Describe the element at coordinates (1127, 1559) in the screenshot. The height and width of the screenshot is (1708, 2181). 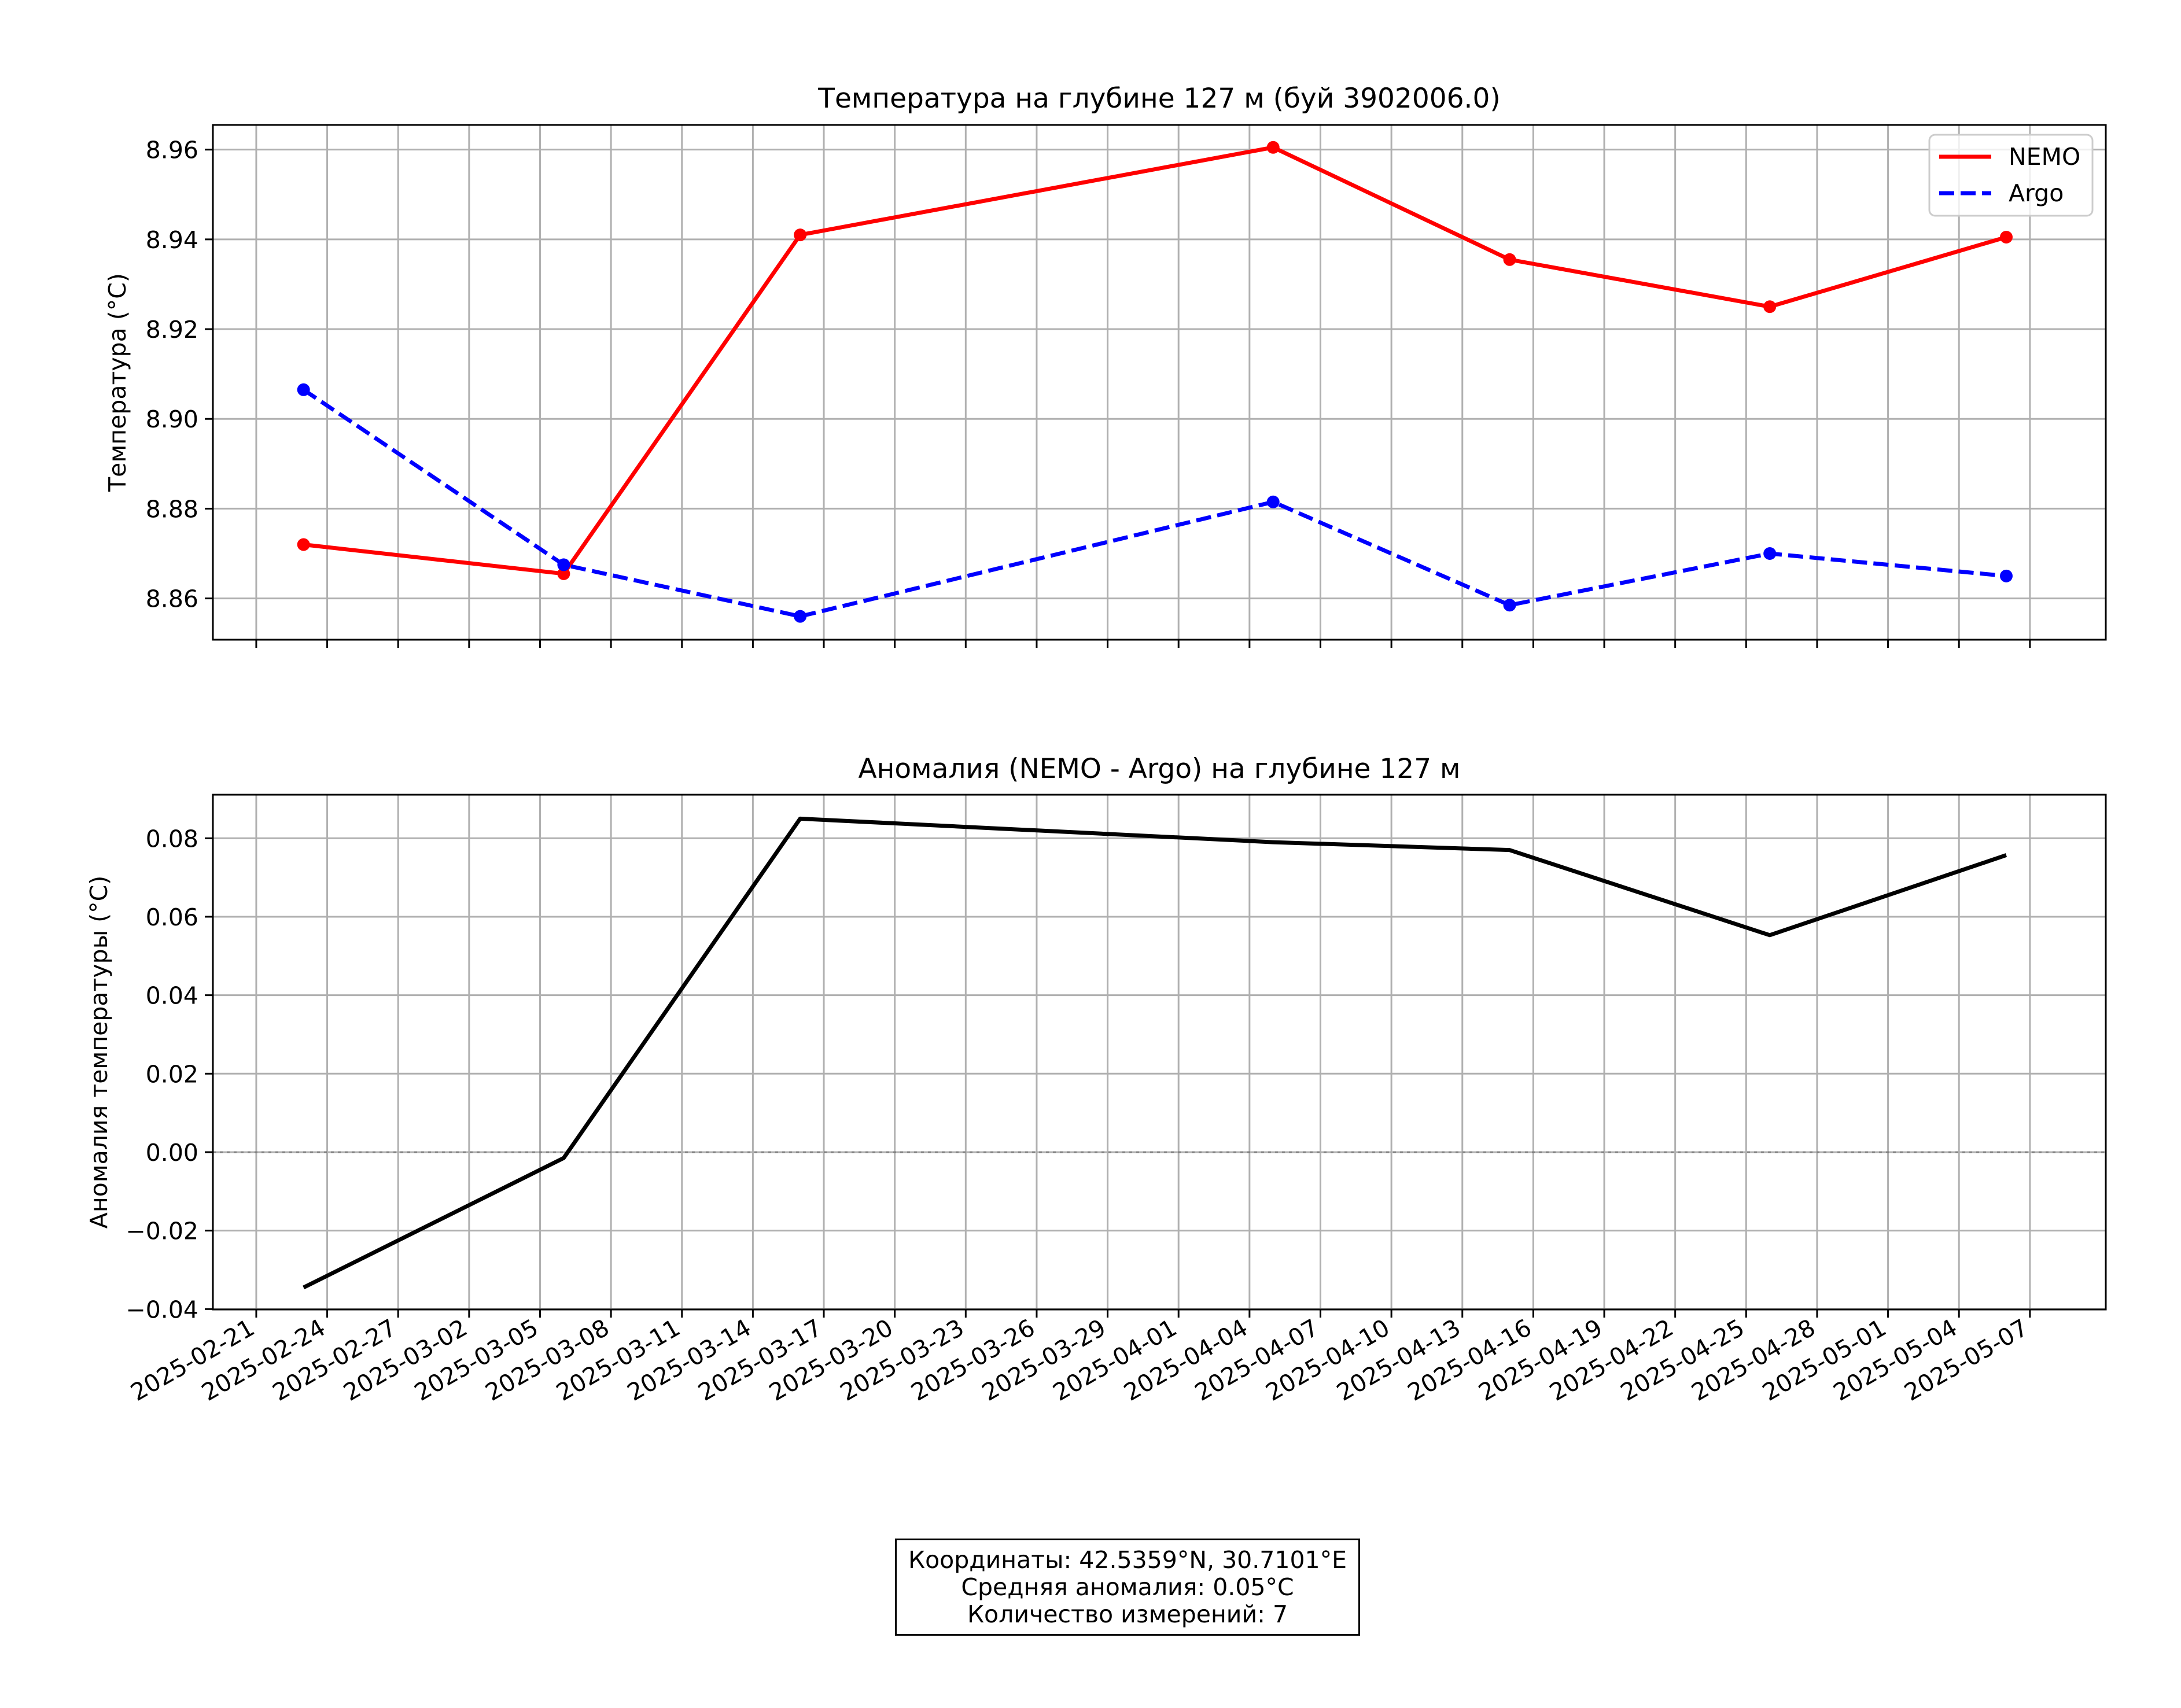
I see `info-coordinates: Координаты: 42.5359°N, 30.7101°E` at that location.